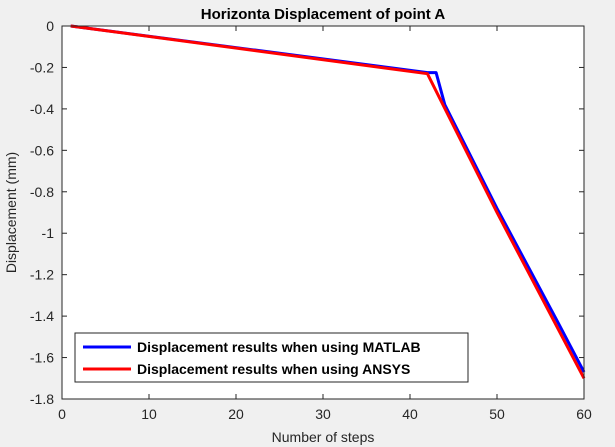 This screenshot has width=615, height=447. I want to click on x-tick-label: 30, so click(323, 414).